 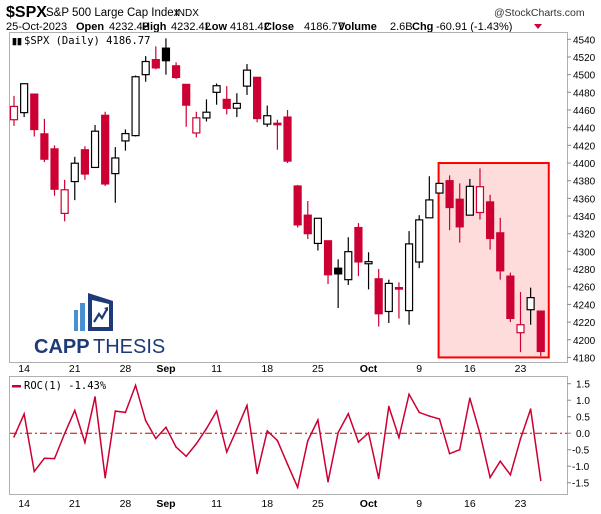 What do you see at coordinates (584, 111) in the screenshot?
I see `price-tick-label: 4460` at bounding box center [584, 111].